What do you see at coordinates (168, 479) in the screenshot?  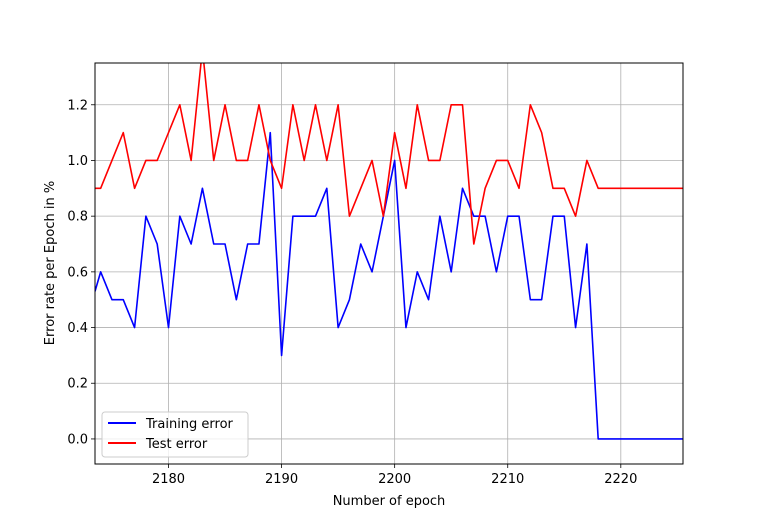 I see `x-tick-label: 2180` at bounding box center [168, 479].